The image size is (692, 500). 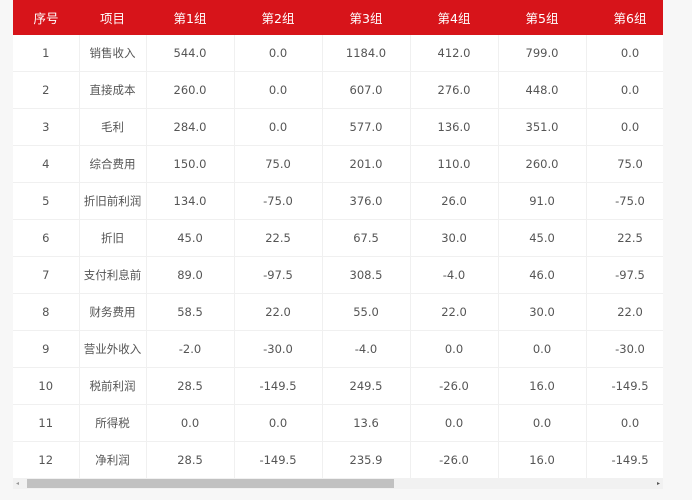 I want to click on item-name-cell: 财务费用, so click(x=113, y=312).